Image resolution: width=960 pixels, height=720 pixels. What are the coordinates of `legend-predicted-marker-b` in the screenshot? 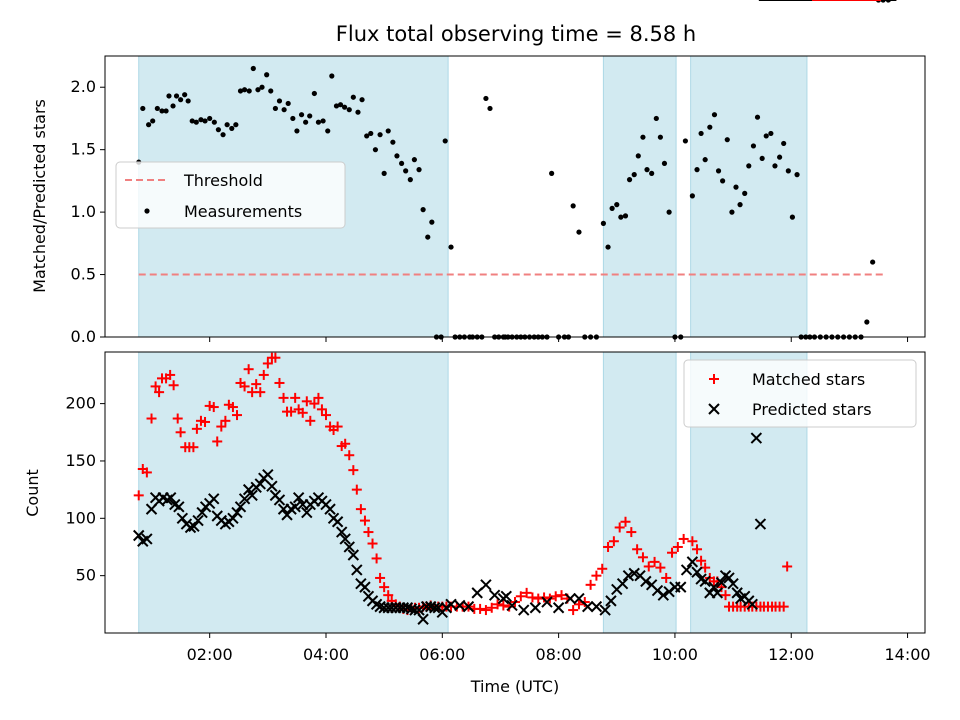 It's located at (714, 409).